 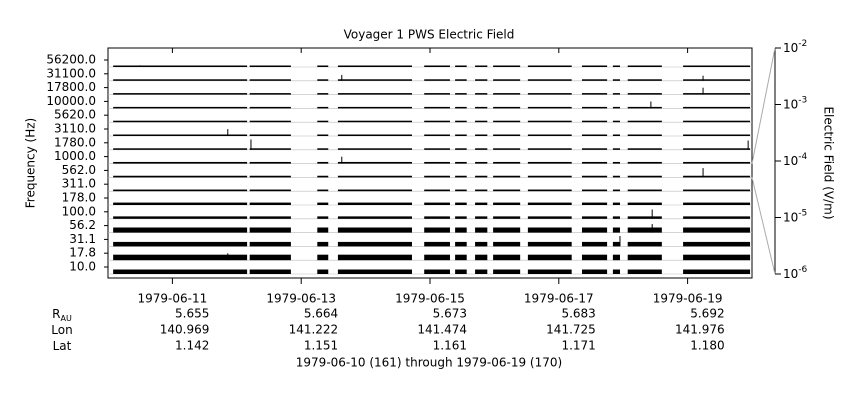 I want to click on zoom-connector, so click(x=763, y=105).